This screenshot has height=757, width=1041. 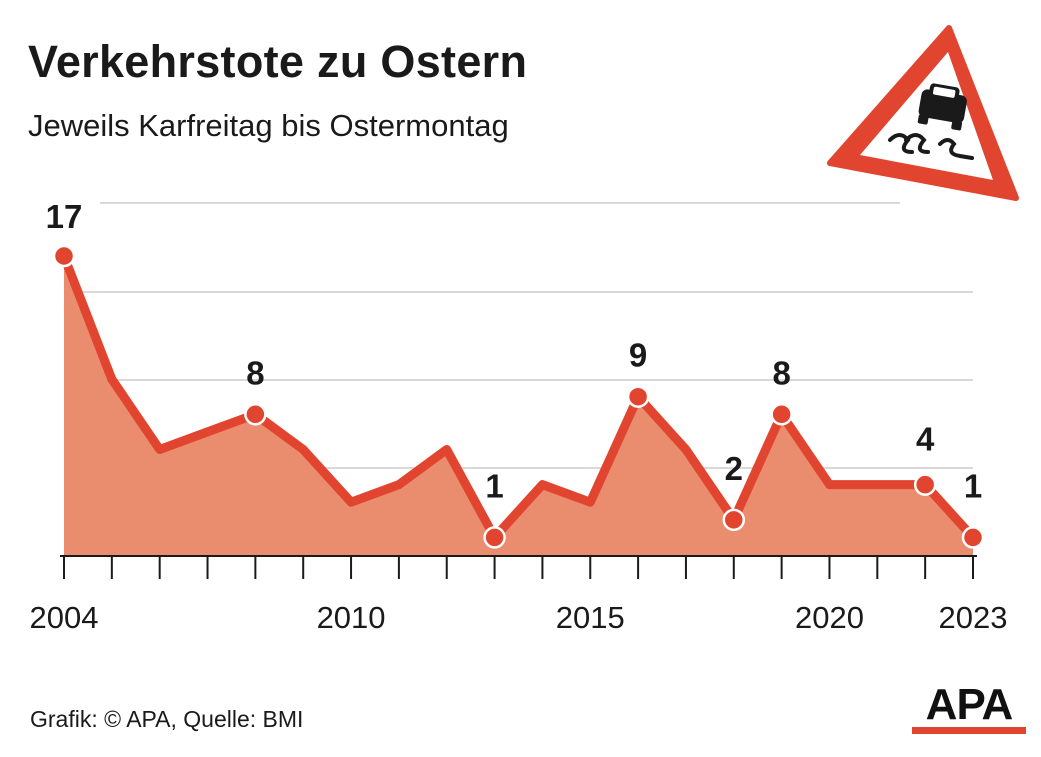 What do you see at coordinates (925, 439) in the screenshot?
I see `data-label: 4` at bounding box center [925, 439].